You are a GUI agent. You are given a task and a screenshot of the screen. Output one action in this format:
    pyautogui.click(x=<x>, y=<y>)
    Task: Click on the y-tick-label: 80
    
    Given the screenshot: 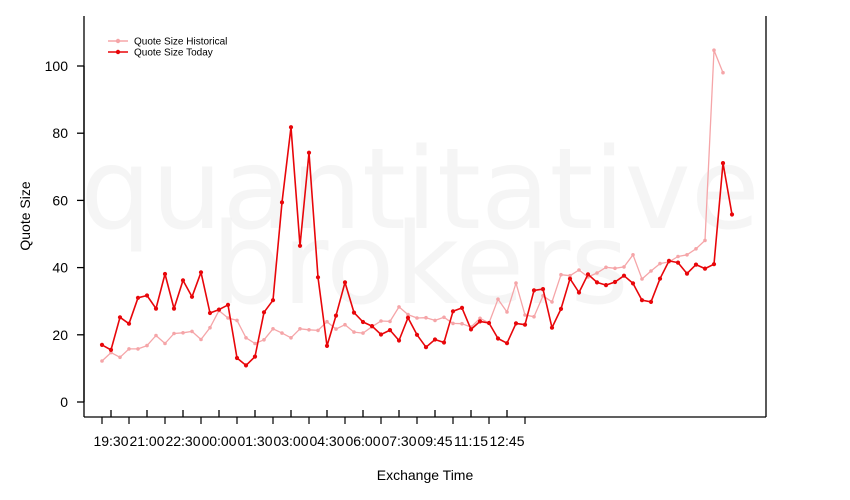 What is the action you would take?
    pyautogui.click(x=60, y=133)
    